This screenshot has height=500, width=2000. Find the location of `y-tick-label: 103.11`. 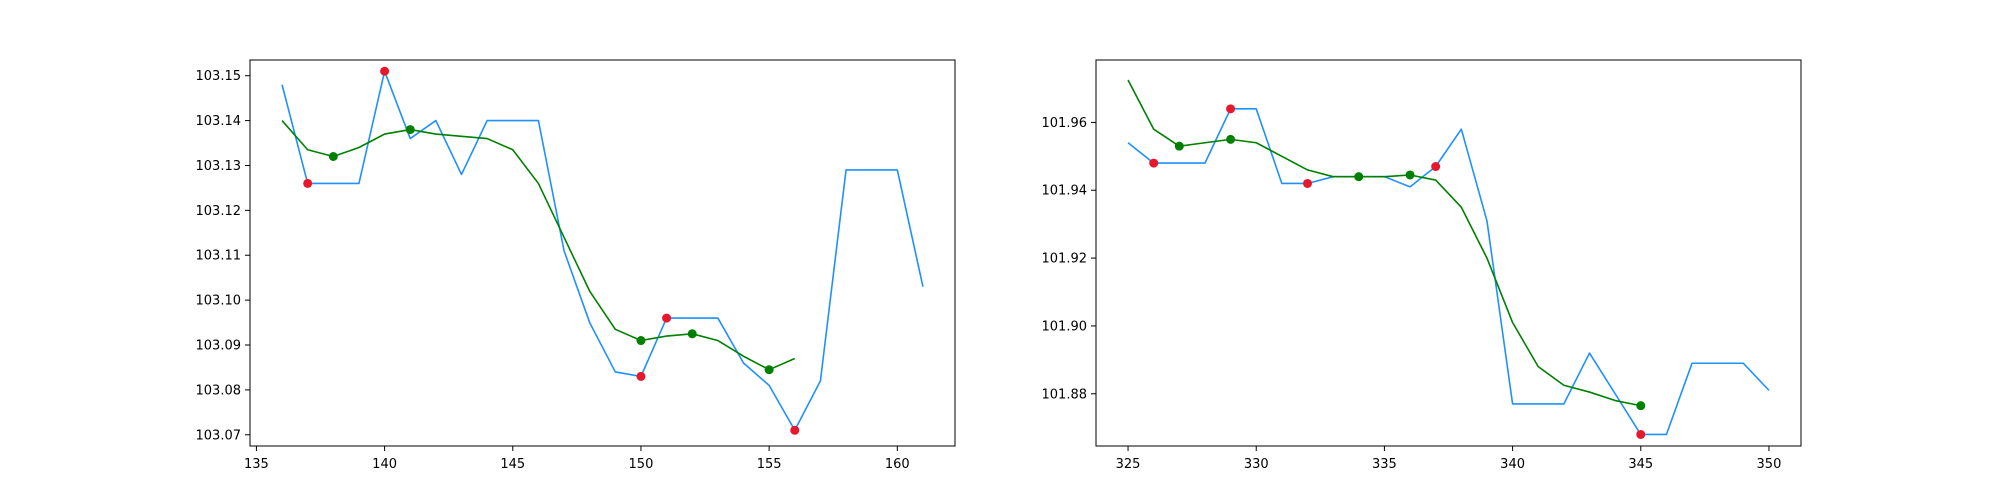

y-tick-label: 103.11 is located at coordinates (219, 256).